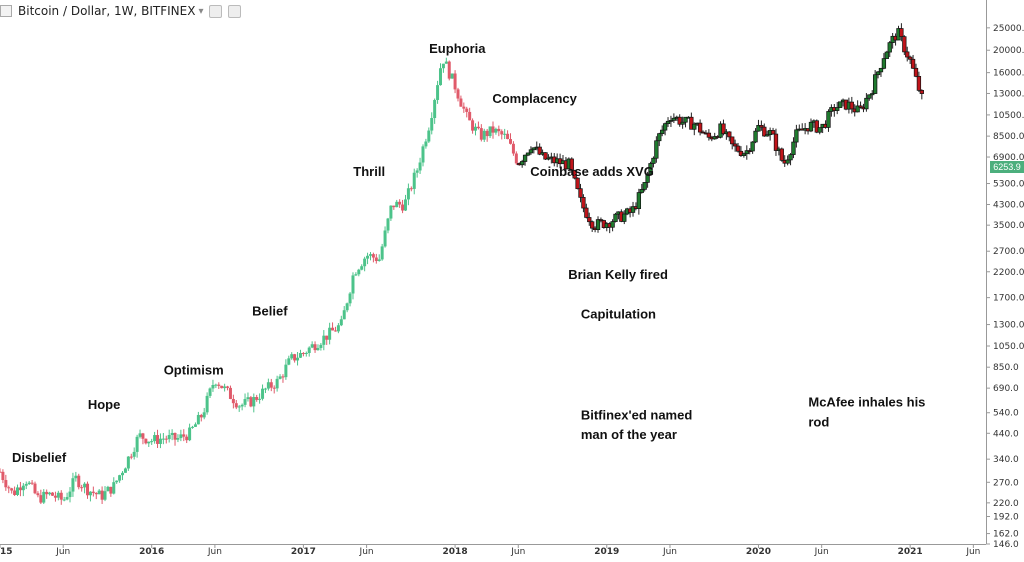 Image resolution: width=1024 pixels, height=562 pixels. I want to click on annotation-label: Belief, so click(270, 311).